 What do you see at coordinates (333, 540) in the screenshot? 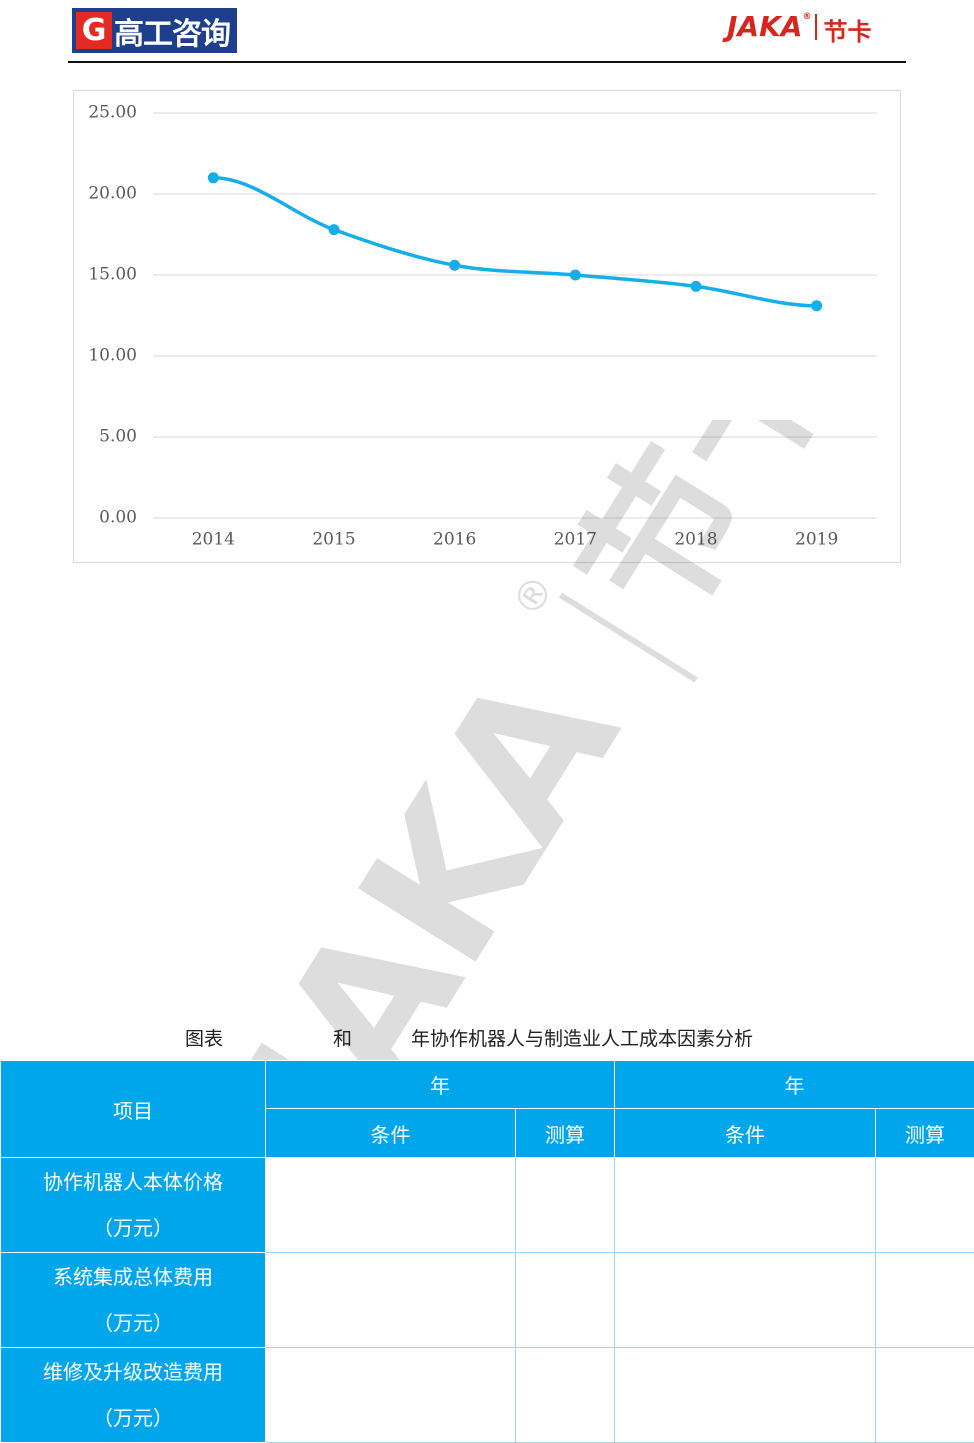
I see `x-tick-label: 2015` at bounding box center [333, 540].